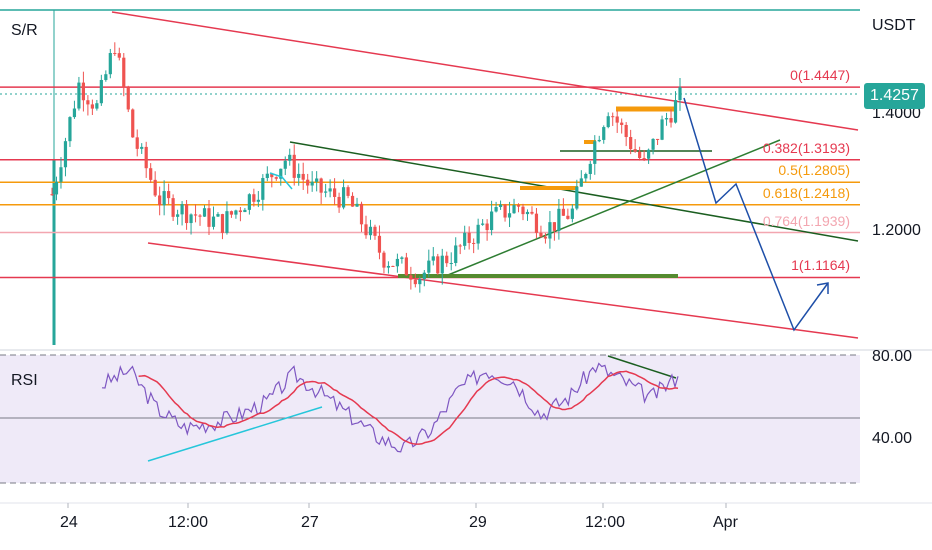 Image resolution: width=932 pixels, height=550 pixels. I want to click on projection-path, so click(756, 214).